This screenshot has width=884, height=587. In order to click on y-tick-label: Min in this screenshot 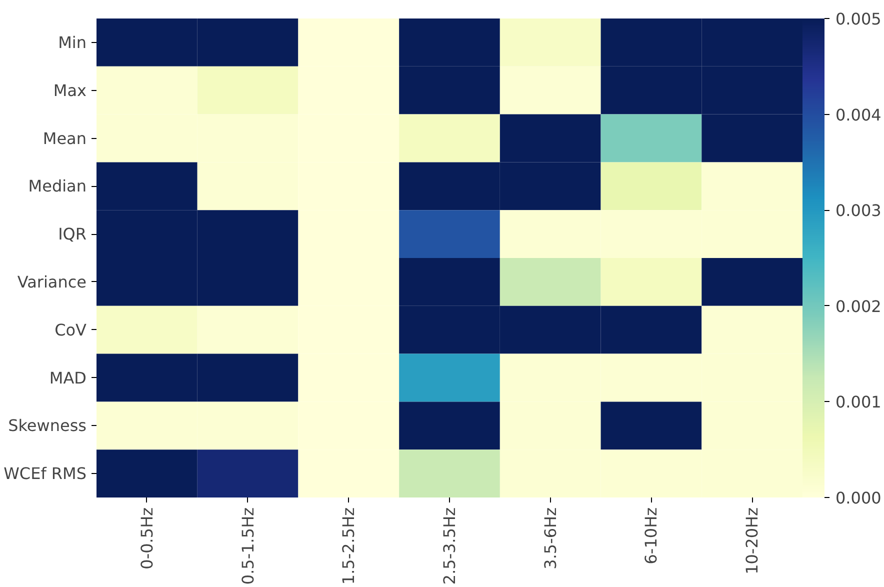, I will do `click(72, 42)`.